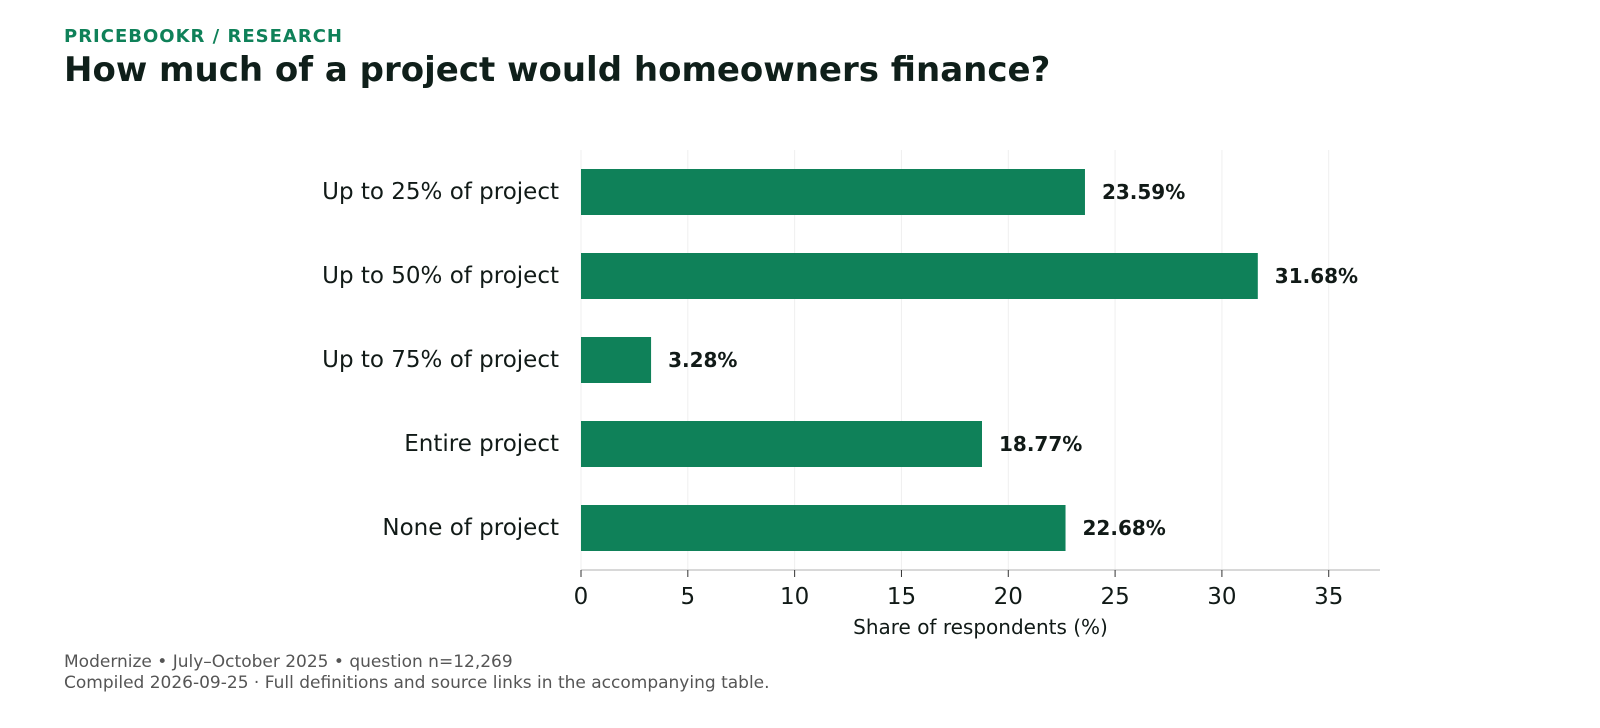 The width and height of the screenshot is (1600, 728). What do you see at coordinates (203, 36) in the screenshot?
I see `brand-kicker: PRICEBOOKR / RESEARCH` at bounding box center [203, 36].